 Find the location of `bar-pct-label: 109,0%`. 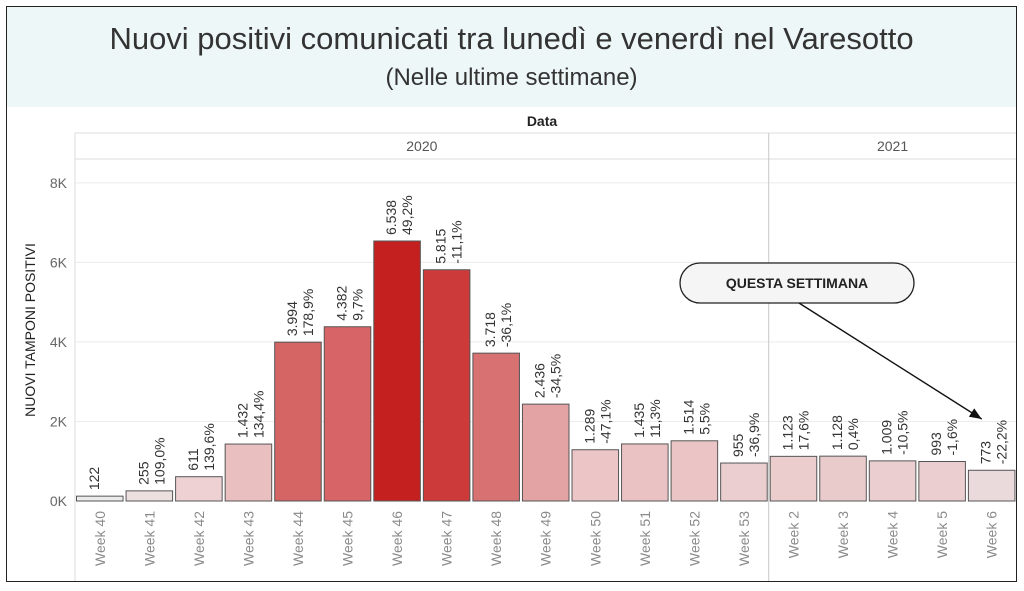

bar-pct-label: 109,0% is located at coordinates (159, 460).